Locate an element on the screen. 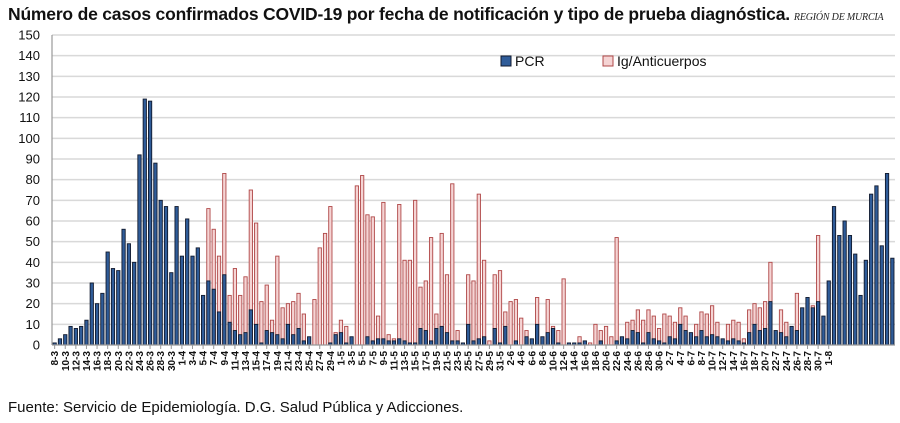 This screenshot has width=900, height=423. x-tick-label: 29-5 is located at coordinates (490, 361).